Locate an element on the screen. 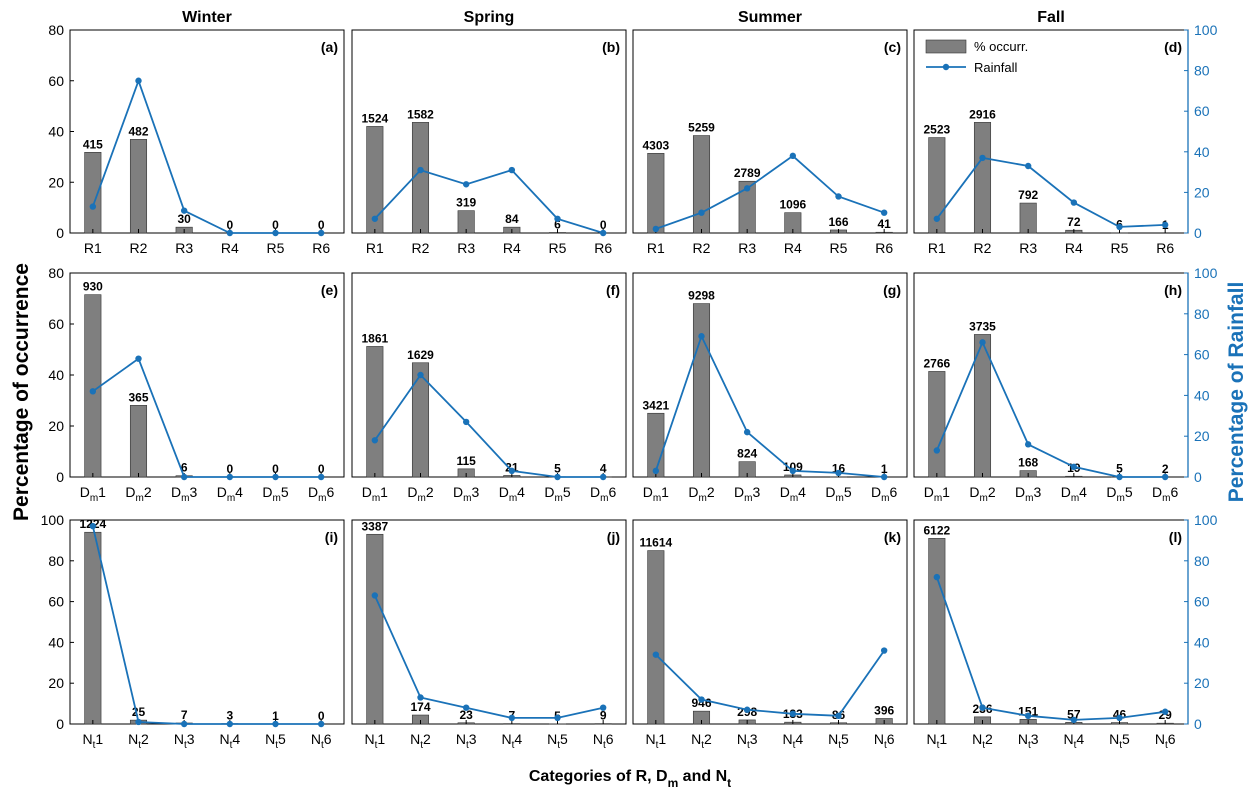  category-label: R1 is located at coordinates (937, 248).